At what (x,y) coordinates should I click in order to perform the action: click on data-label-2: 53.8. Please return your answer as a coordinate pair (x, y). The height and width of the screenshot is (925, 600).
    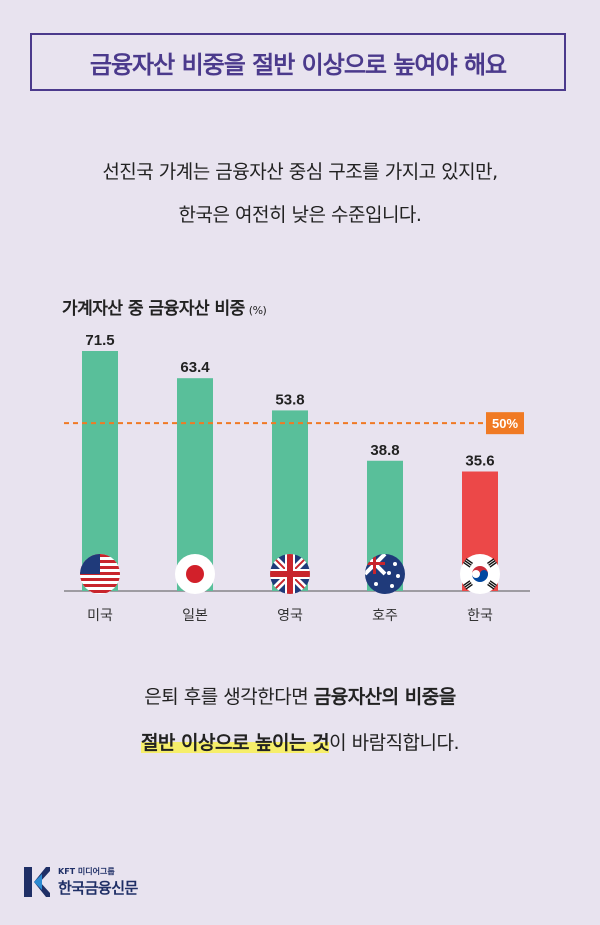
    Looking at the image, I should click on (289, 399).